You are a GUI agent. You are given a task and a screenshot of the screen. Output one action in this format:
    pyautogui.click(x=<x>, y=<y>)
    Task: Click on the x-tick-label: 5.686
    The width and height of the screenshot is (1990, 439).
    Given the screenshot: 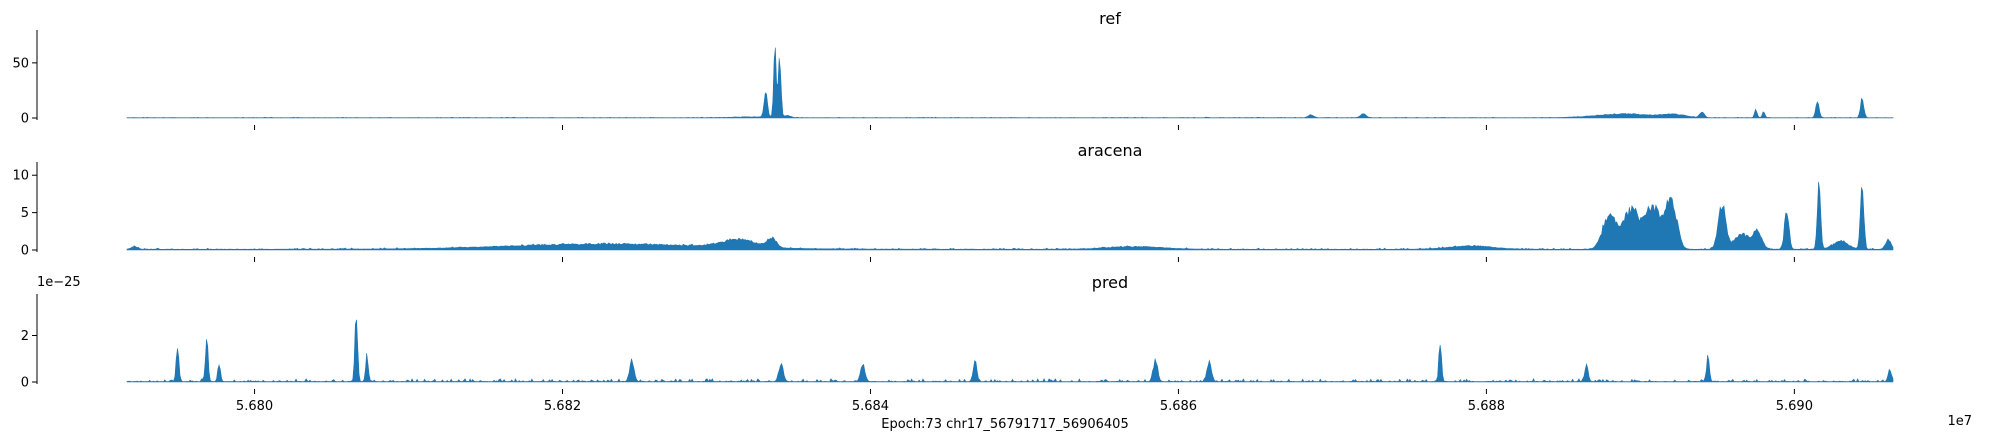 What is the action you would take?
    pyautogui.click(x=1178, y=406)
    